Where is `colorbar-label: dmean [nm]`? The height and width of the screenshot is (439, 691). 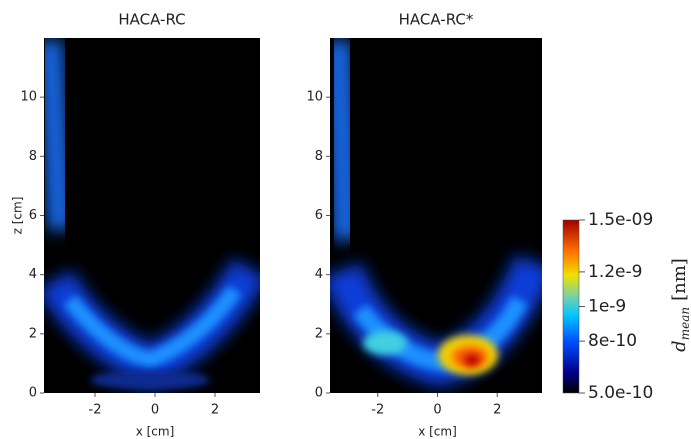 colorbar-label: dmean [nm] is located at coordinates (680, 305).